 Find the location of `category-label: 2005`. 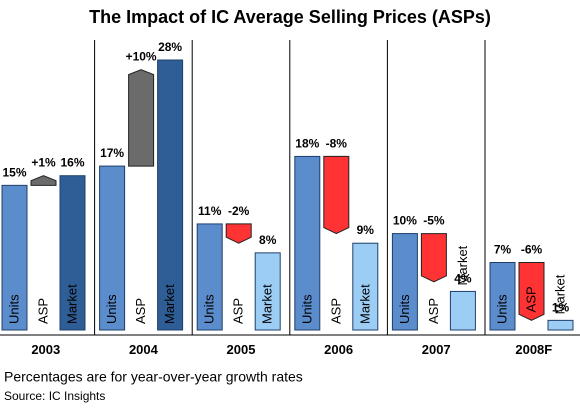

category-label: 2005 is located at coordinates (241, 349).